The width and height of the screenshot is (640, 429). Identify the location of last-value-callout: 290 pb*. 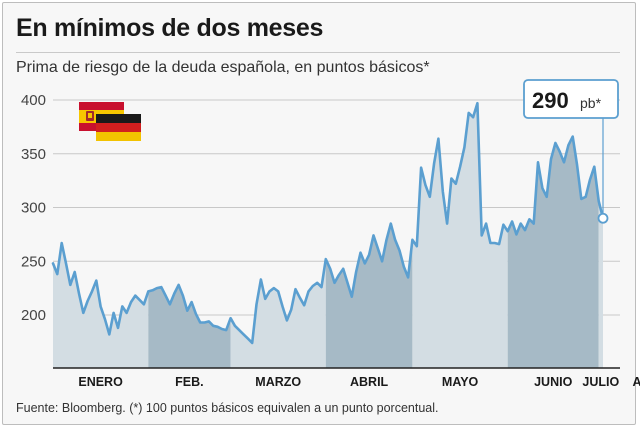
(571, 151).